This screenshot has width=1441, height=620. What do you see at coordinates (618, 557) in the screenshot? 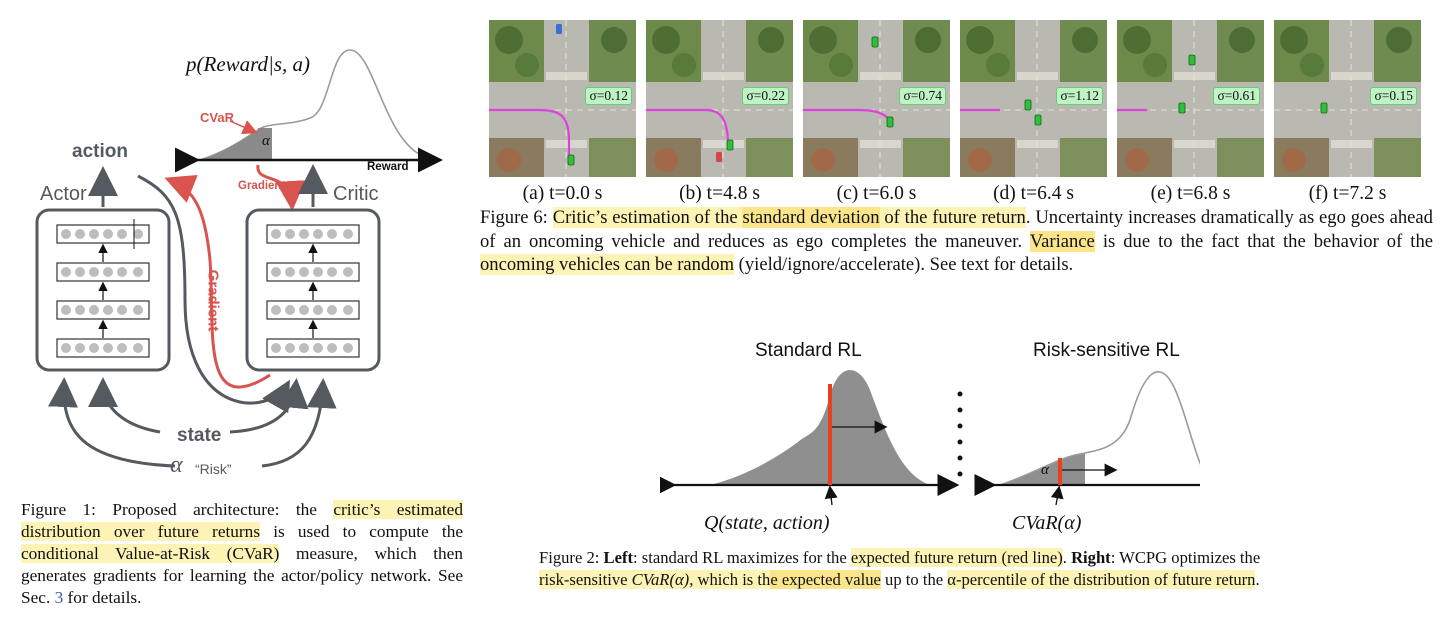
I see `fig2-caption-left-bold: Left` at bounding box center [618, 557].